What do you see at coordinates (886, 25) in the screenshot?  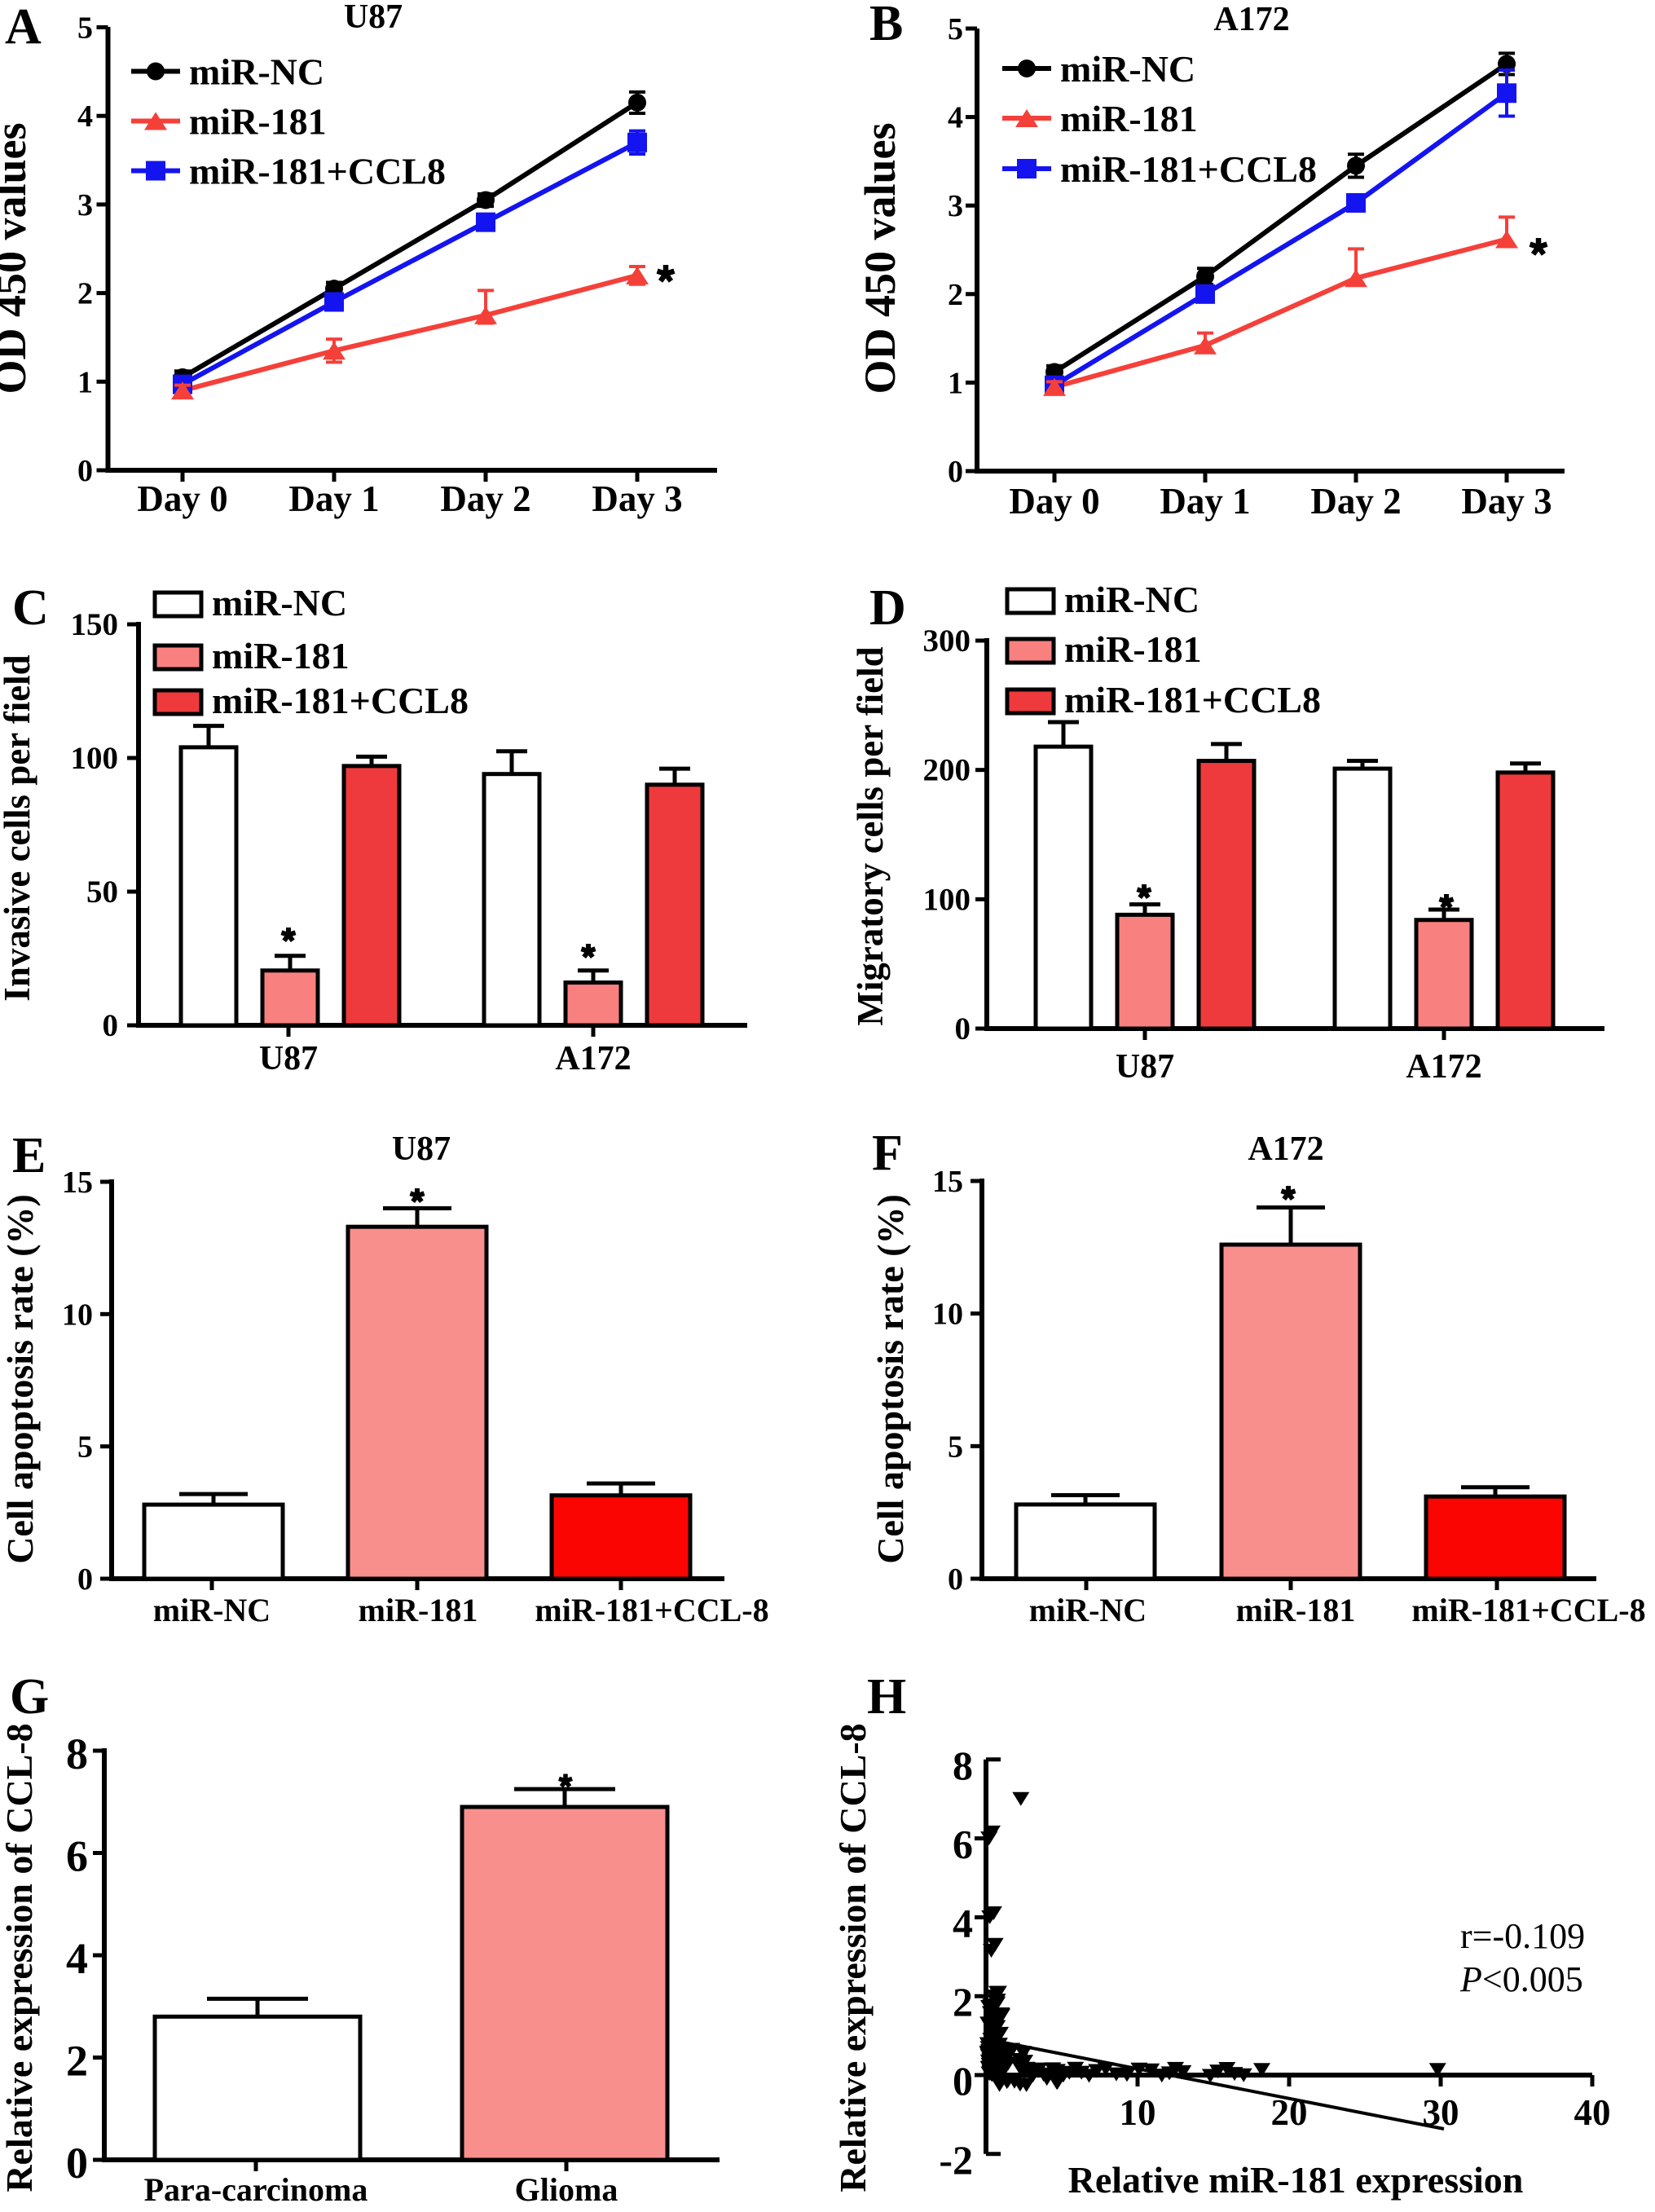 I see `svg-text: B` at bounding box center [886, 25].